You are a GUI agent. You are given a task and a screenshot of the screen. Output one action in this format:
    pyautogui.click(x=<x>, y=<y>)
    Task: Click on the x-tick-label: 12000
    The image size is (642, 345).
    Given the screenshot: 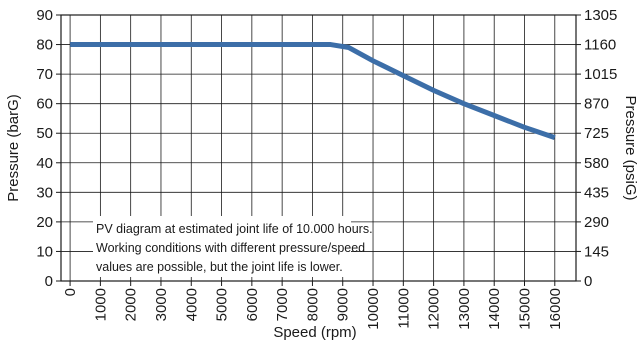 What is the action you would take?
    pyautogui.click(x=434, y=309)
    